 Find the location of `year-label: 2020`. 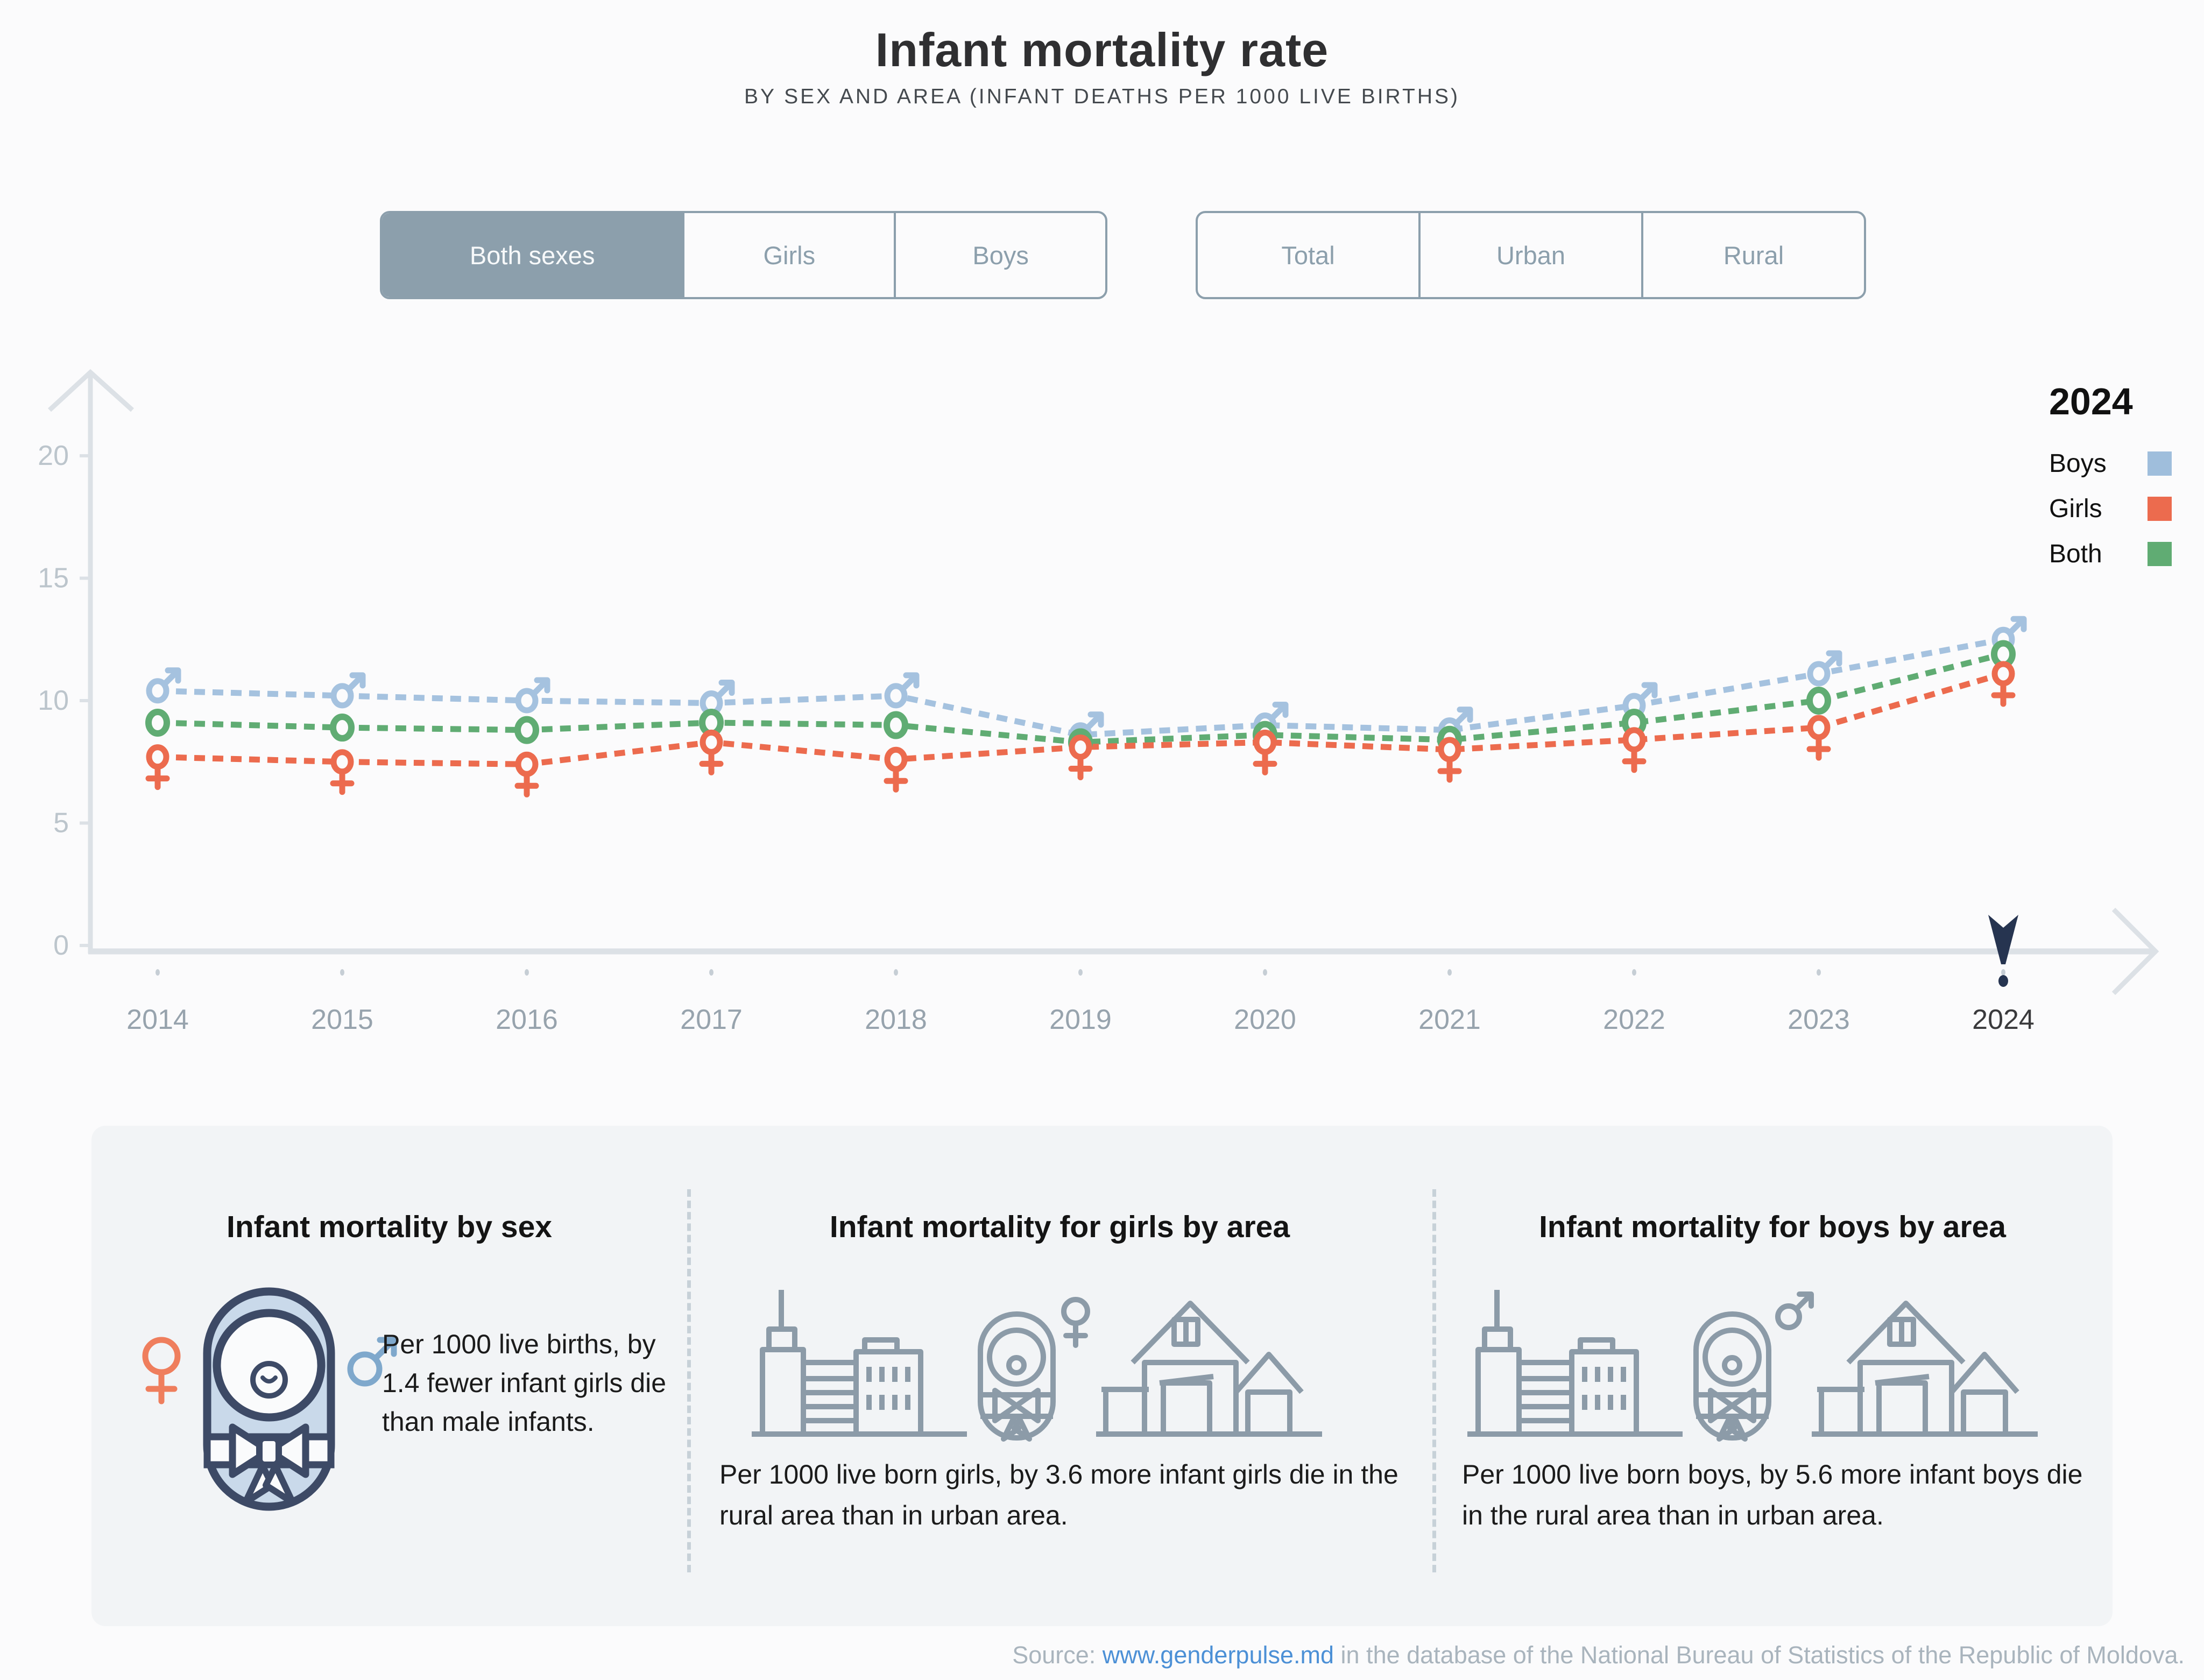

year-label: 2020 is located at coordinates (1265, 1019).